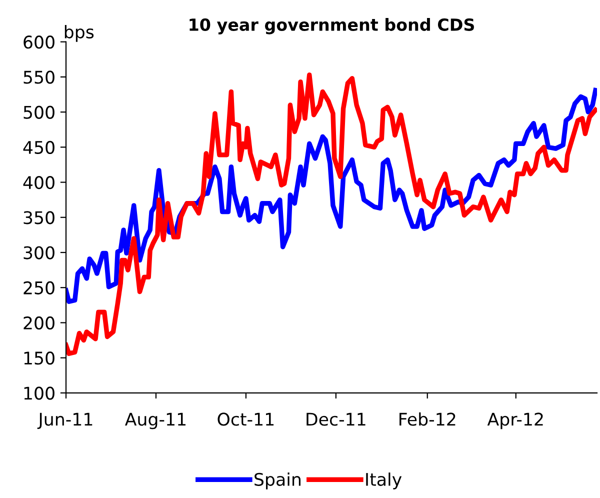 This screenshot has height=498, width=600. What do you see at coordinates (38, 183) in the screenshot?
I see `y-tick-label: 400` at bounding box center [38, 183].